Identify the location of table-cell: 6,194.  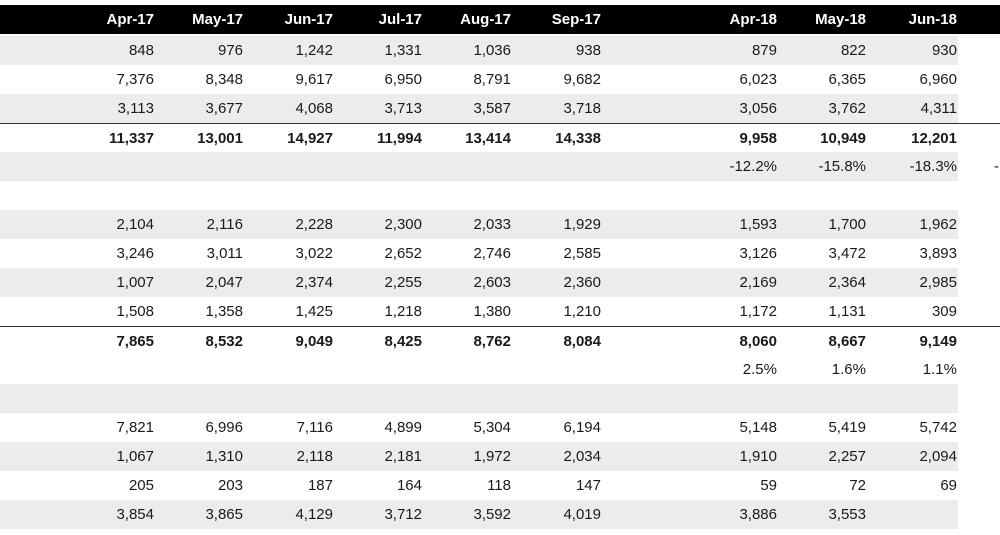
(582, 427).